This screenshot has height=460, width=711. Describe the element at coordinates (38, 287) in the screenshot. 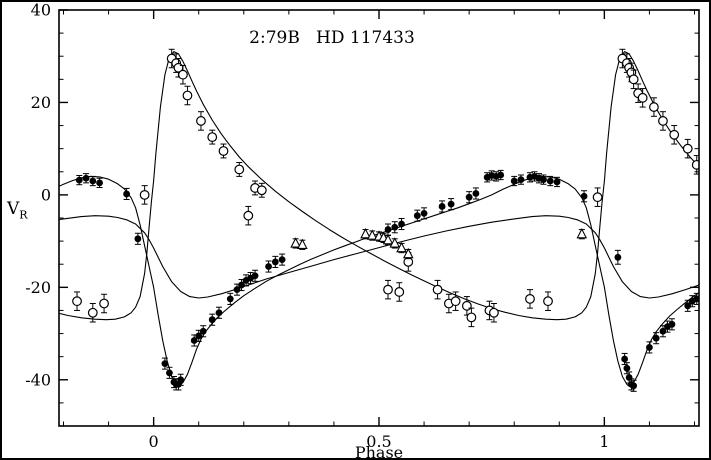

I see `y-tick-label: -20` at that location.